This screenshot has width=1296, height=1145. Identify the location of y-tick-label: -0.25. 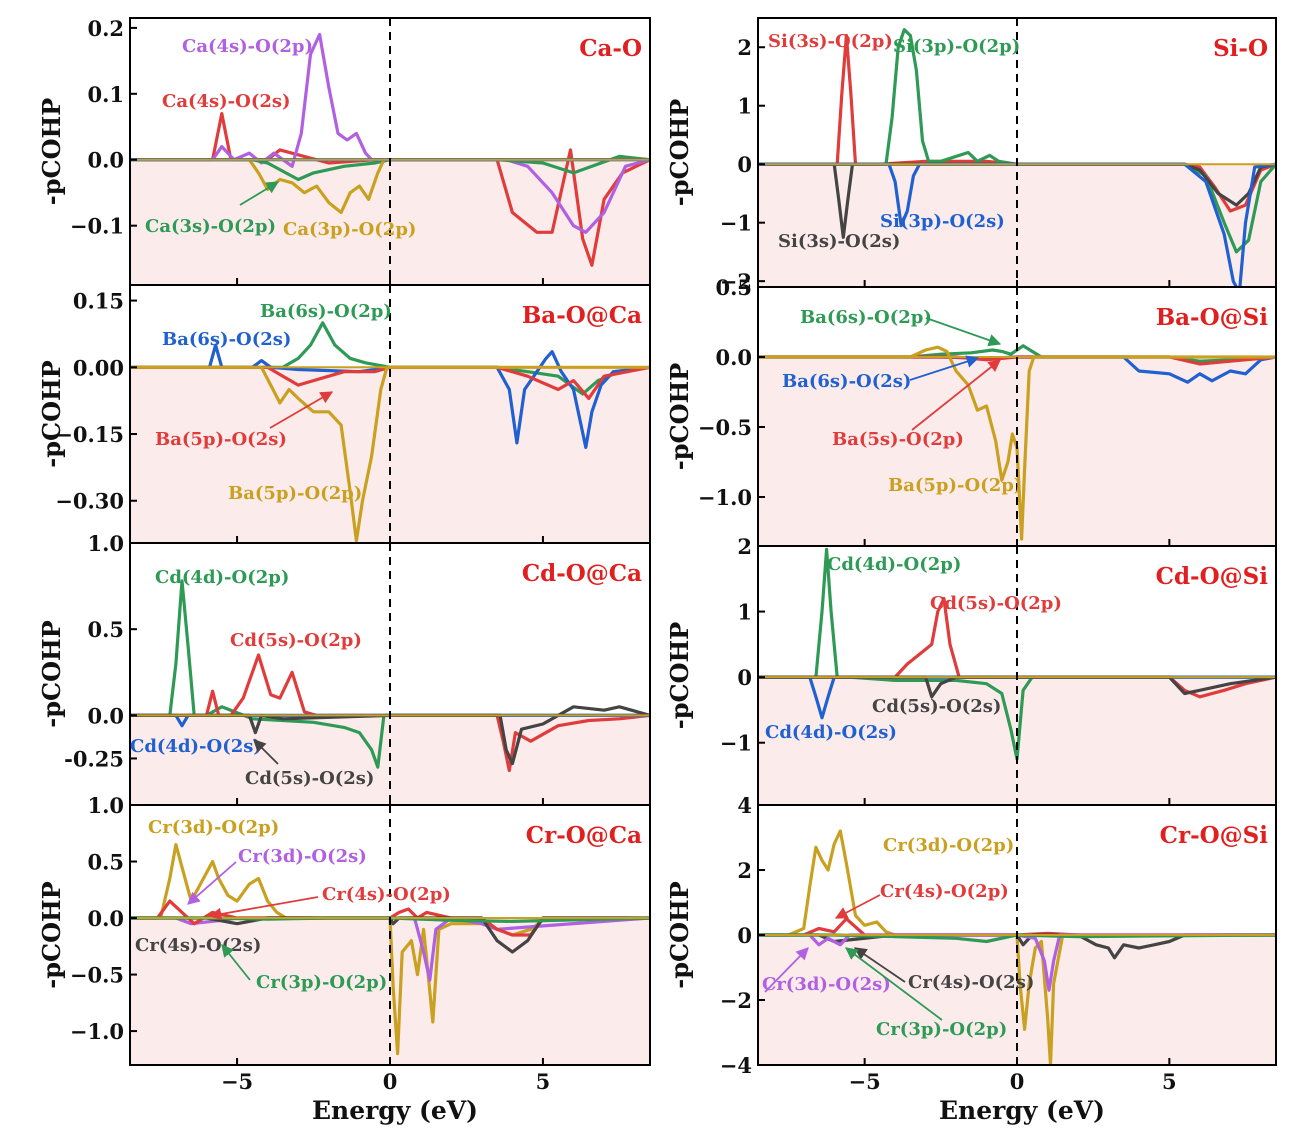
(94, 758).